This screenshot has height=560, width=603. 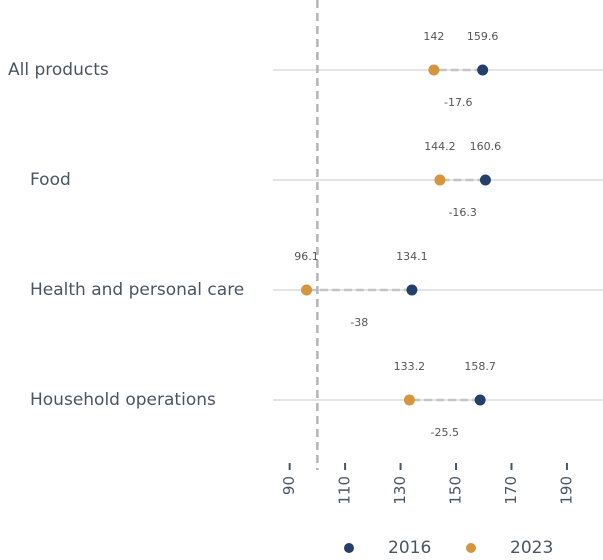 What do you see at coordinates (412, 256) in the screenshot?
I see `value-label: 134.1` at bounding box center [412, 256].